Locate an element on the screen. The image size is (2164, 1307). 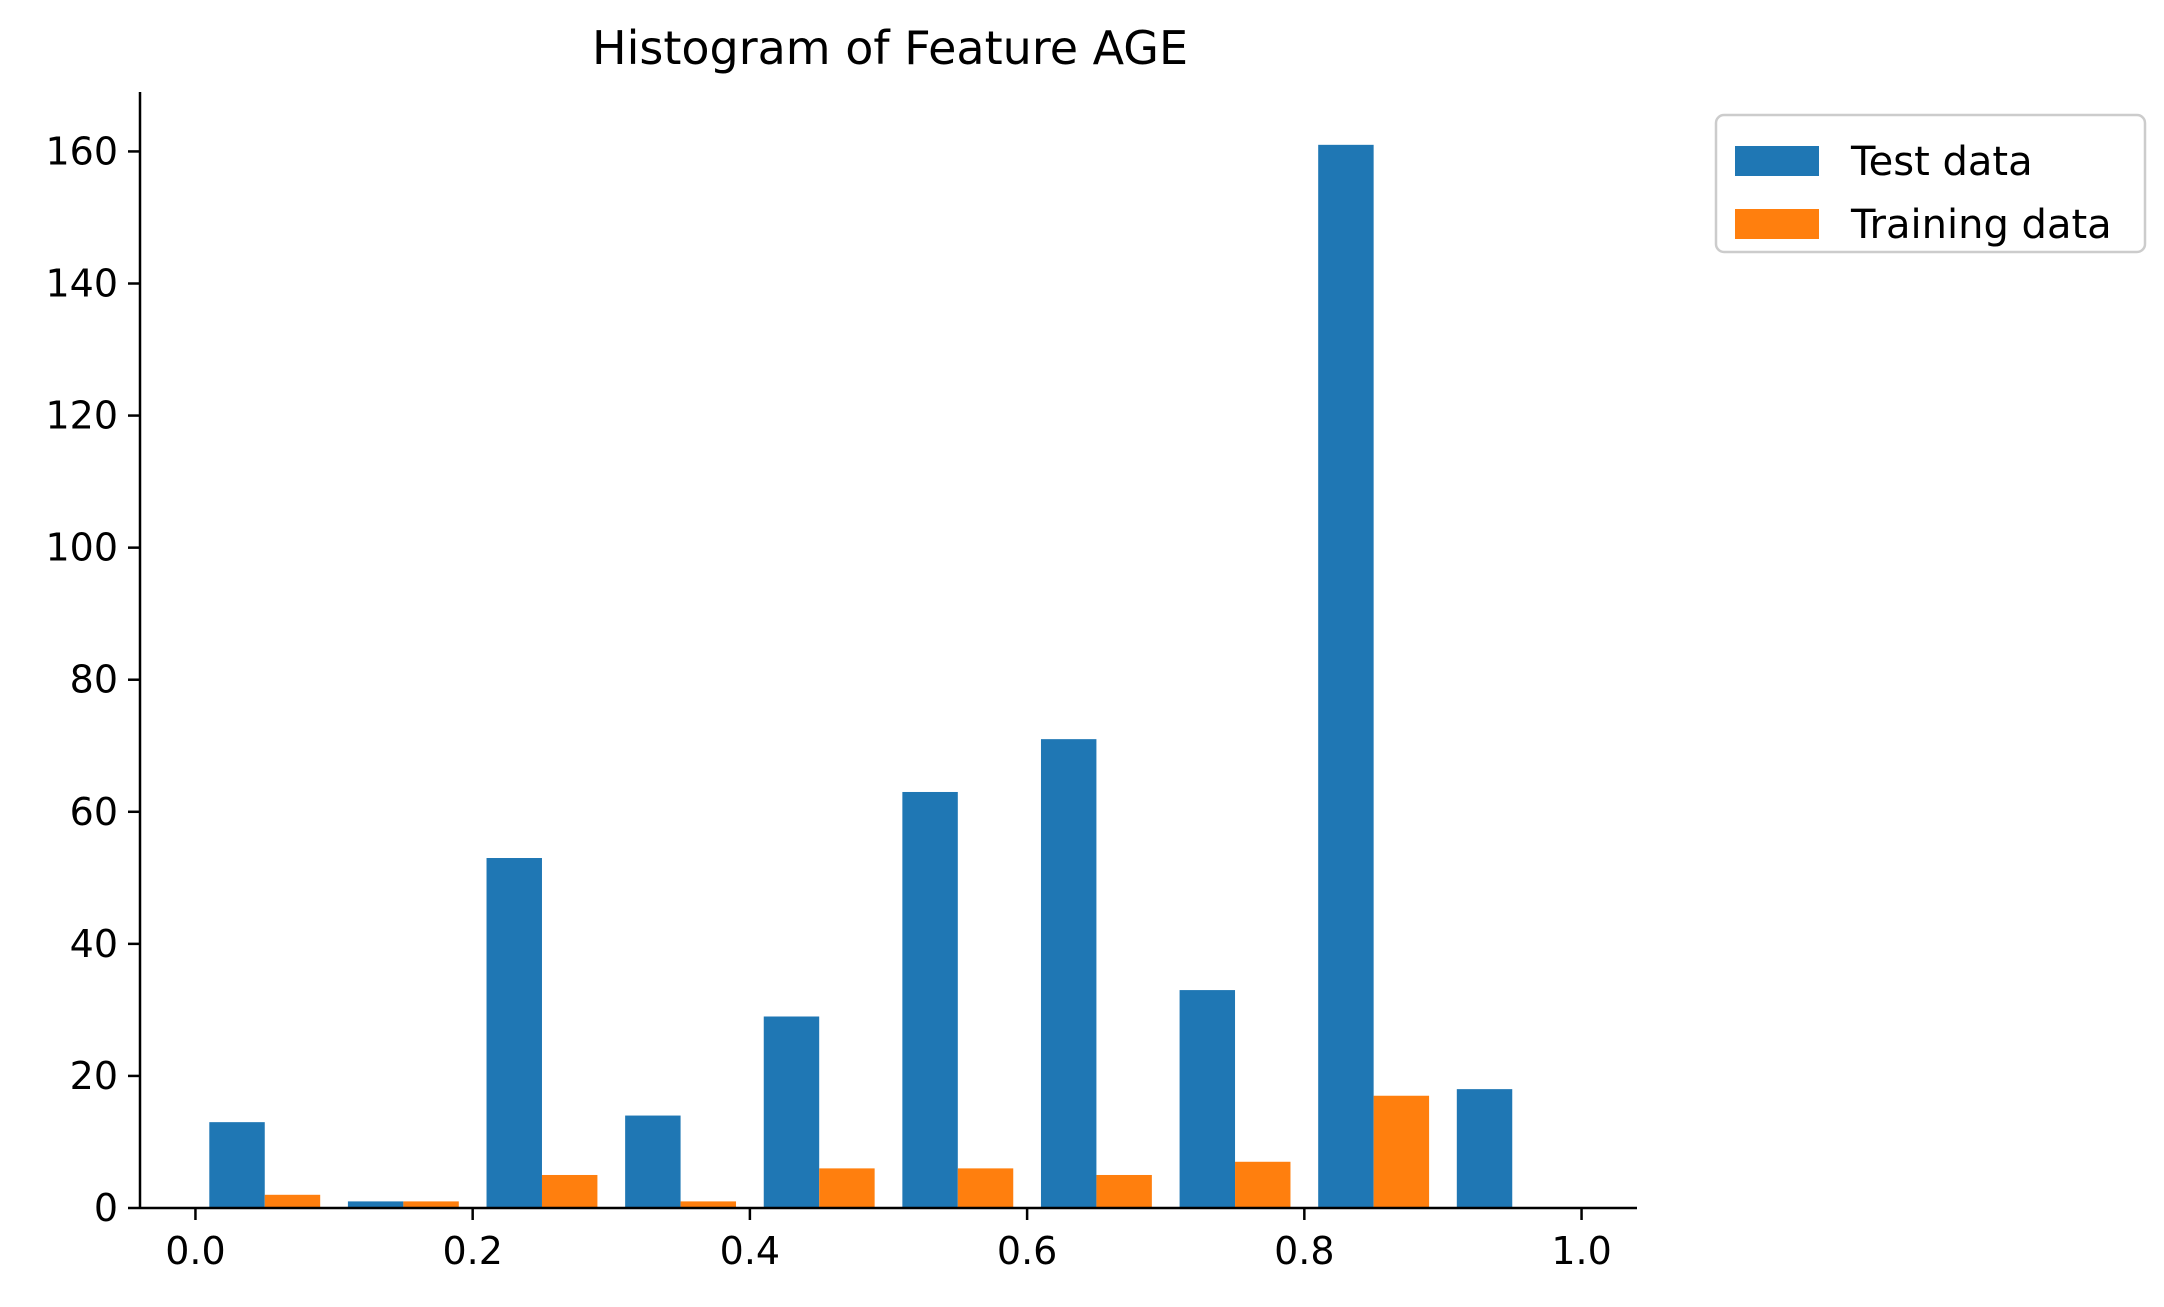
x-tick-label: 0.8 is located at coordinates (1304, 1251).